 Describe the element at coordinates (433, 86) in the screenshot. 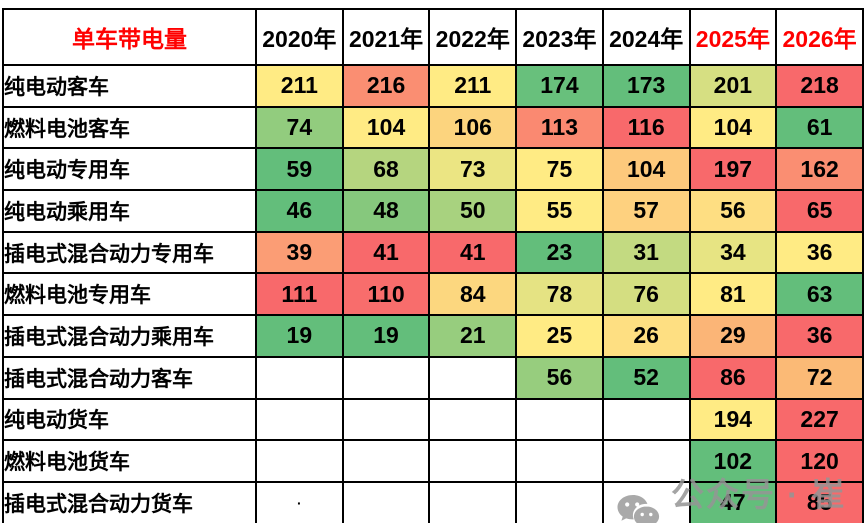

I see `table-row: 纯电动客车 211 216 211 174 173 201 218` at that location.